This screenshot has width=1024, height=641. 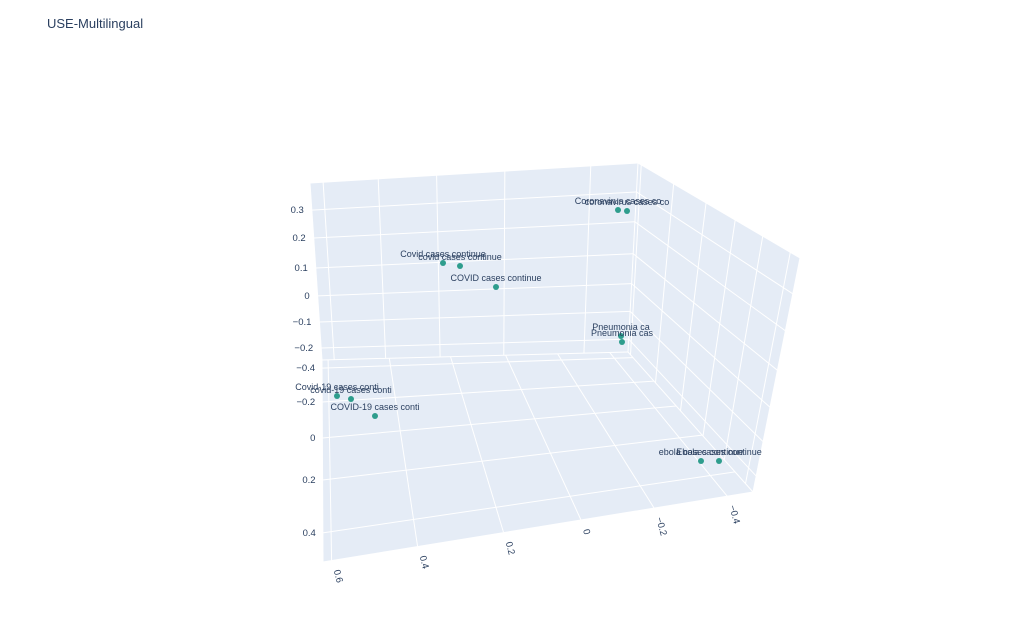 What do you see at coordinates (297, 210) in the screenshot?
I see `z-axis-tick: 0.3` at bounding box center [297, 210].